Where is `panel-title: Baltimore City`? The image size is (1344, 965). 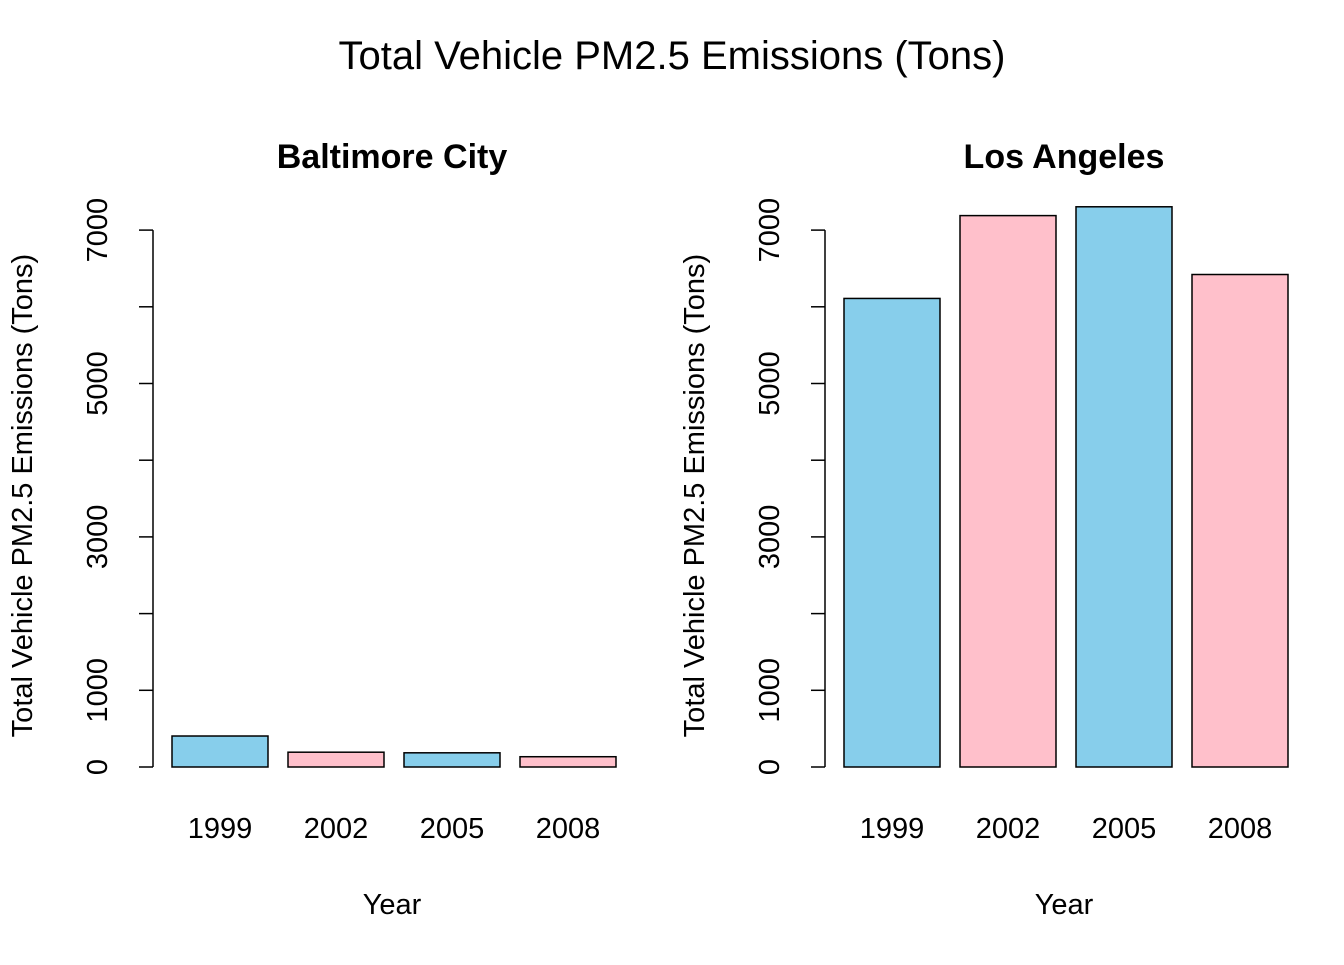 panel-title: Baltimore City is located at coordinates (392, 157).